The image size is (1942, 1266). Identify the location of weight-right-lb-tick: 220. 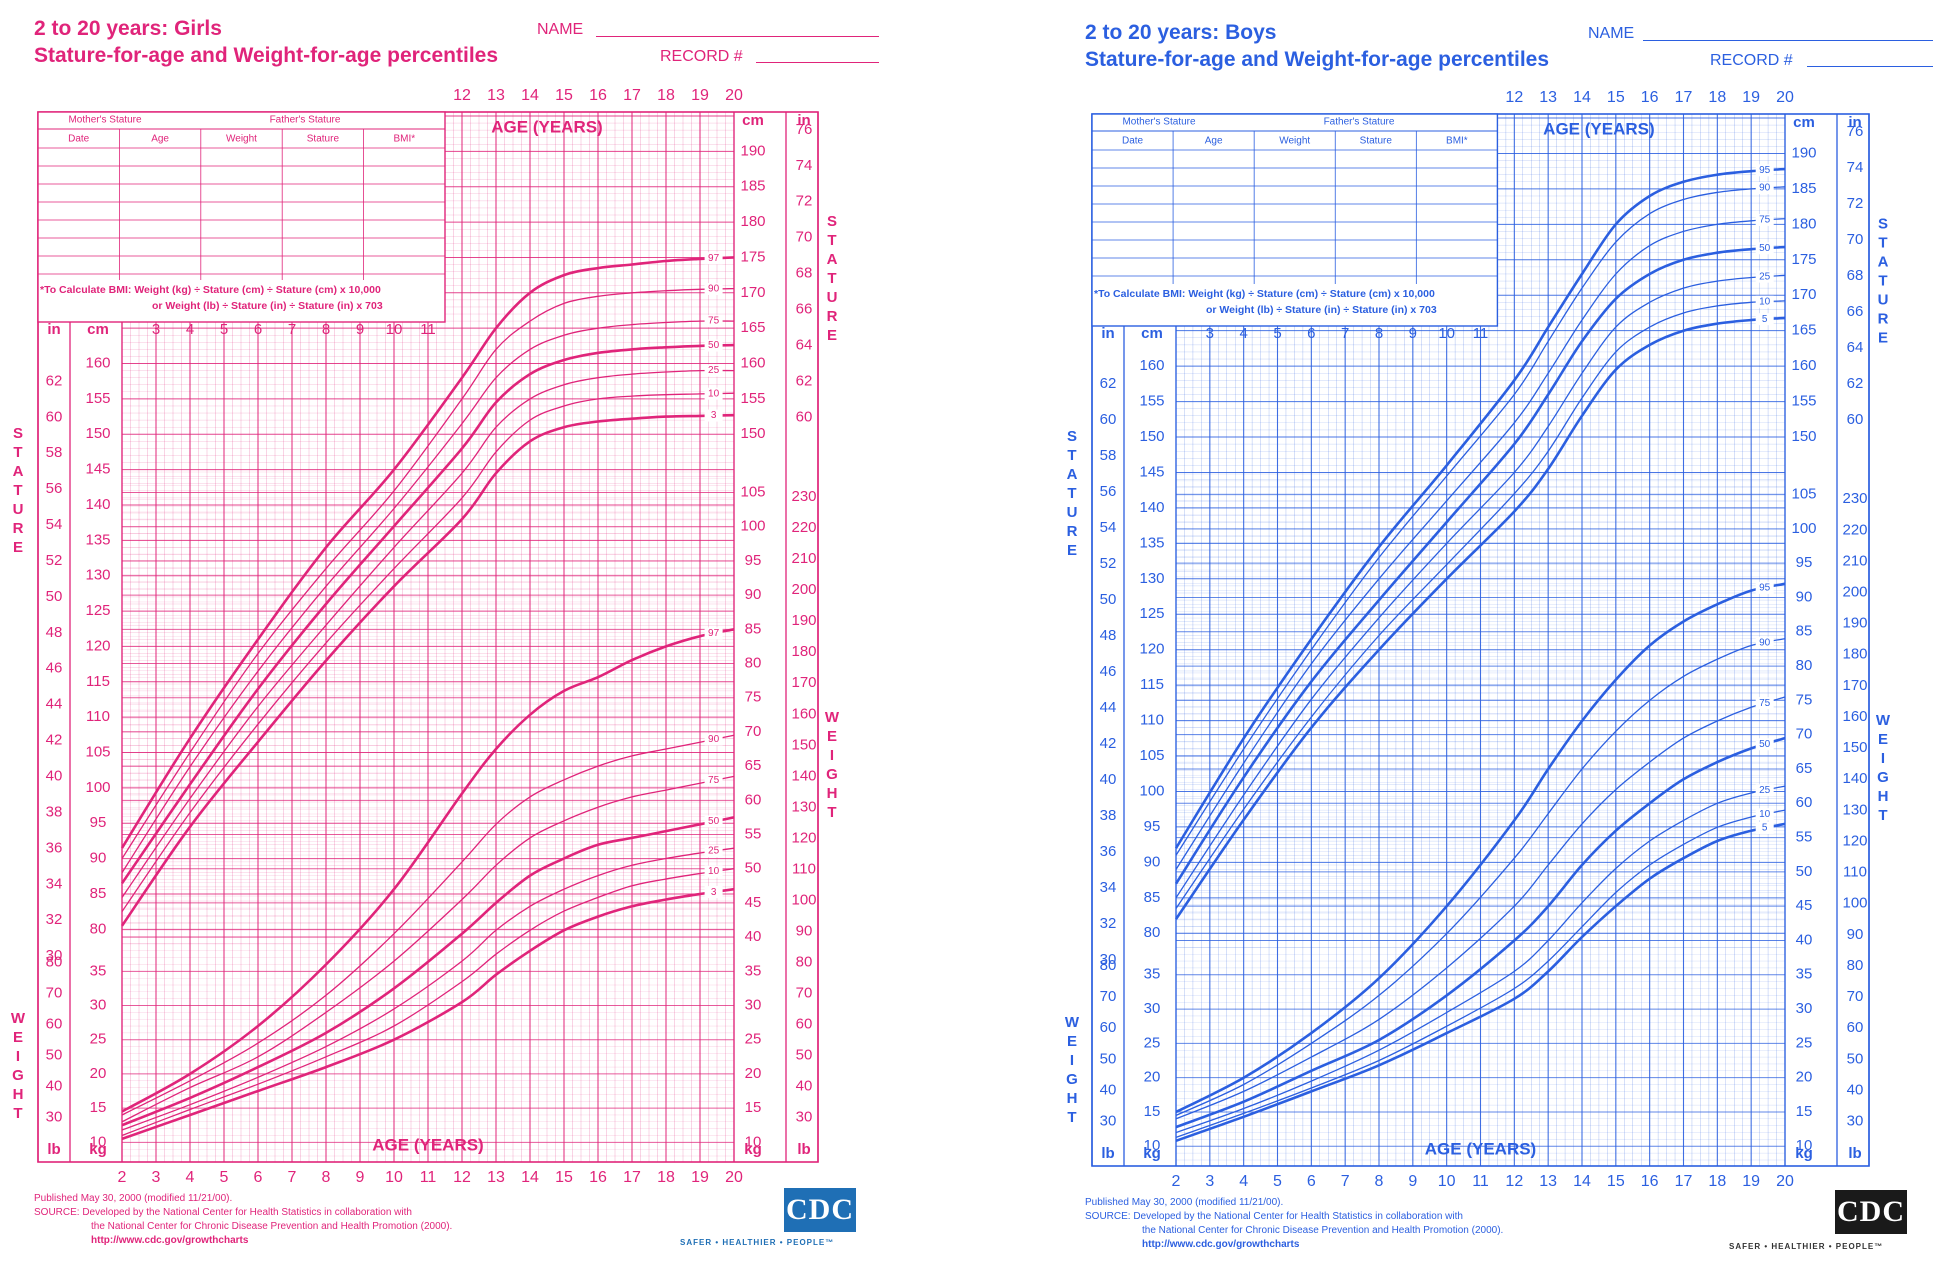
(1854, 529).